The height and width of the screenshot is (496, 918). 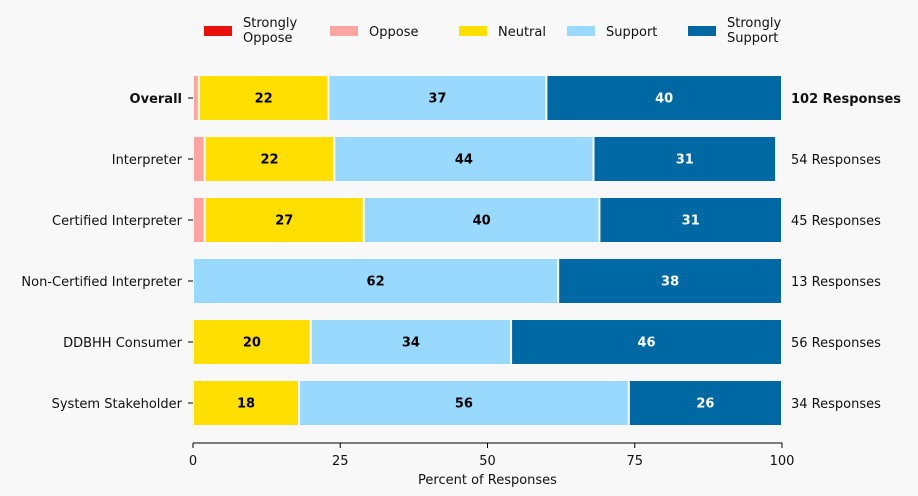 I want to click on bar-overall-strongly-support, so click(x=664, y=98).